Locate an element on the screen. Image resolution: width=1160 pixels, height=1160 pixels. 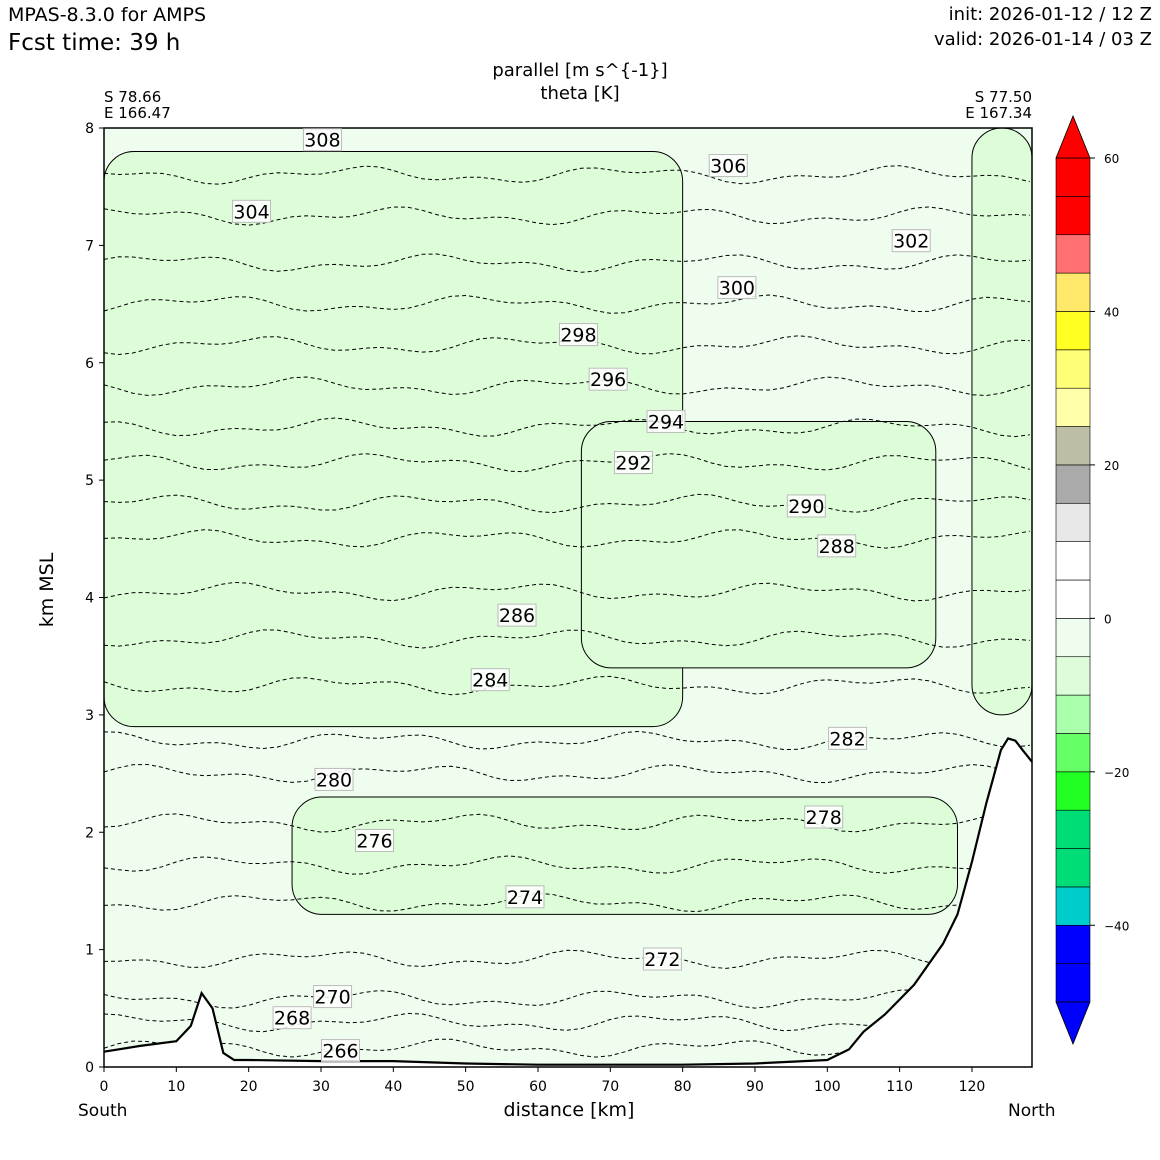
theta-label-270: 270 is located at coordinates (332, 998).